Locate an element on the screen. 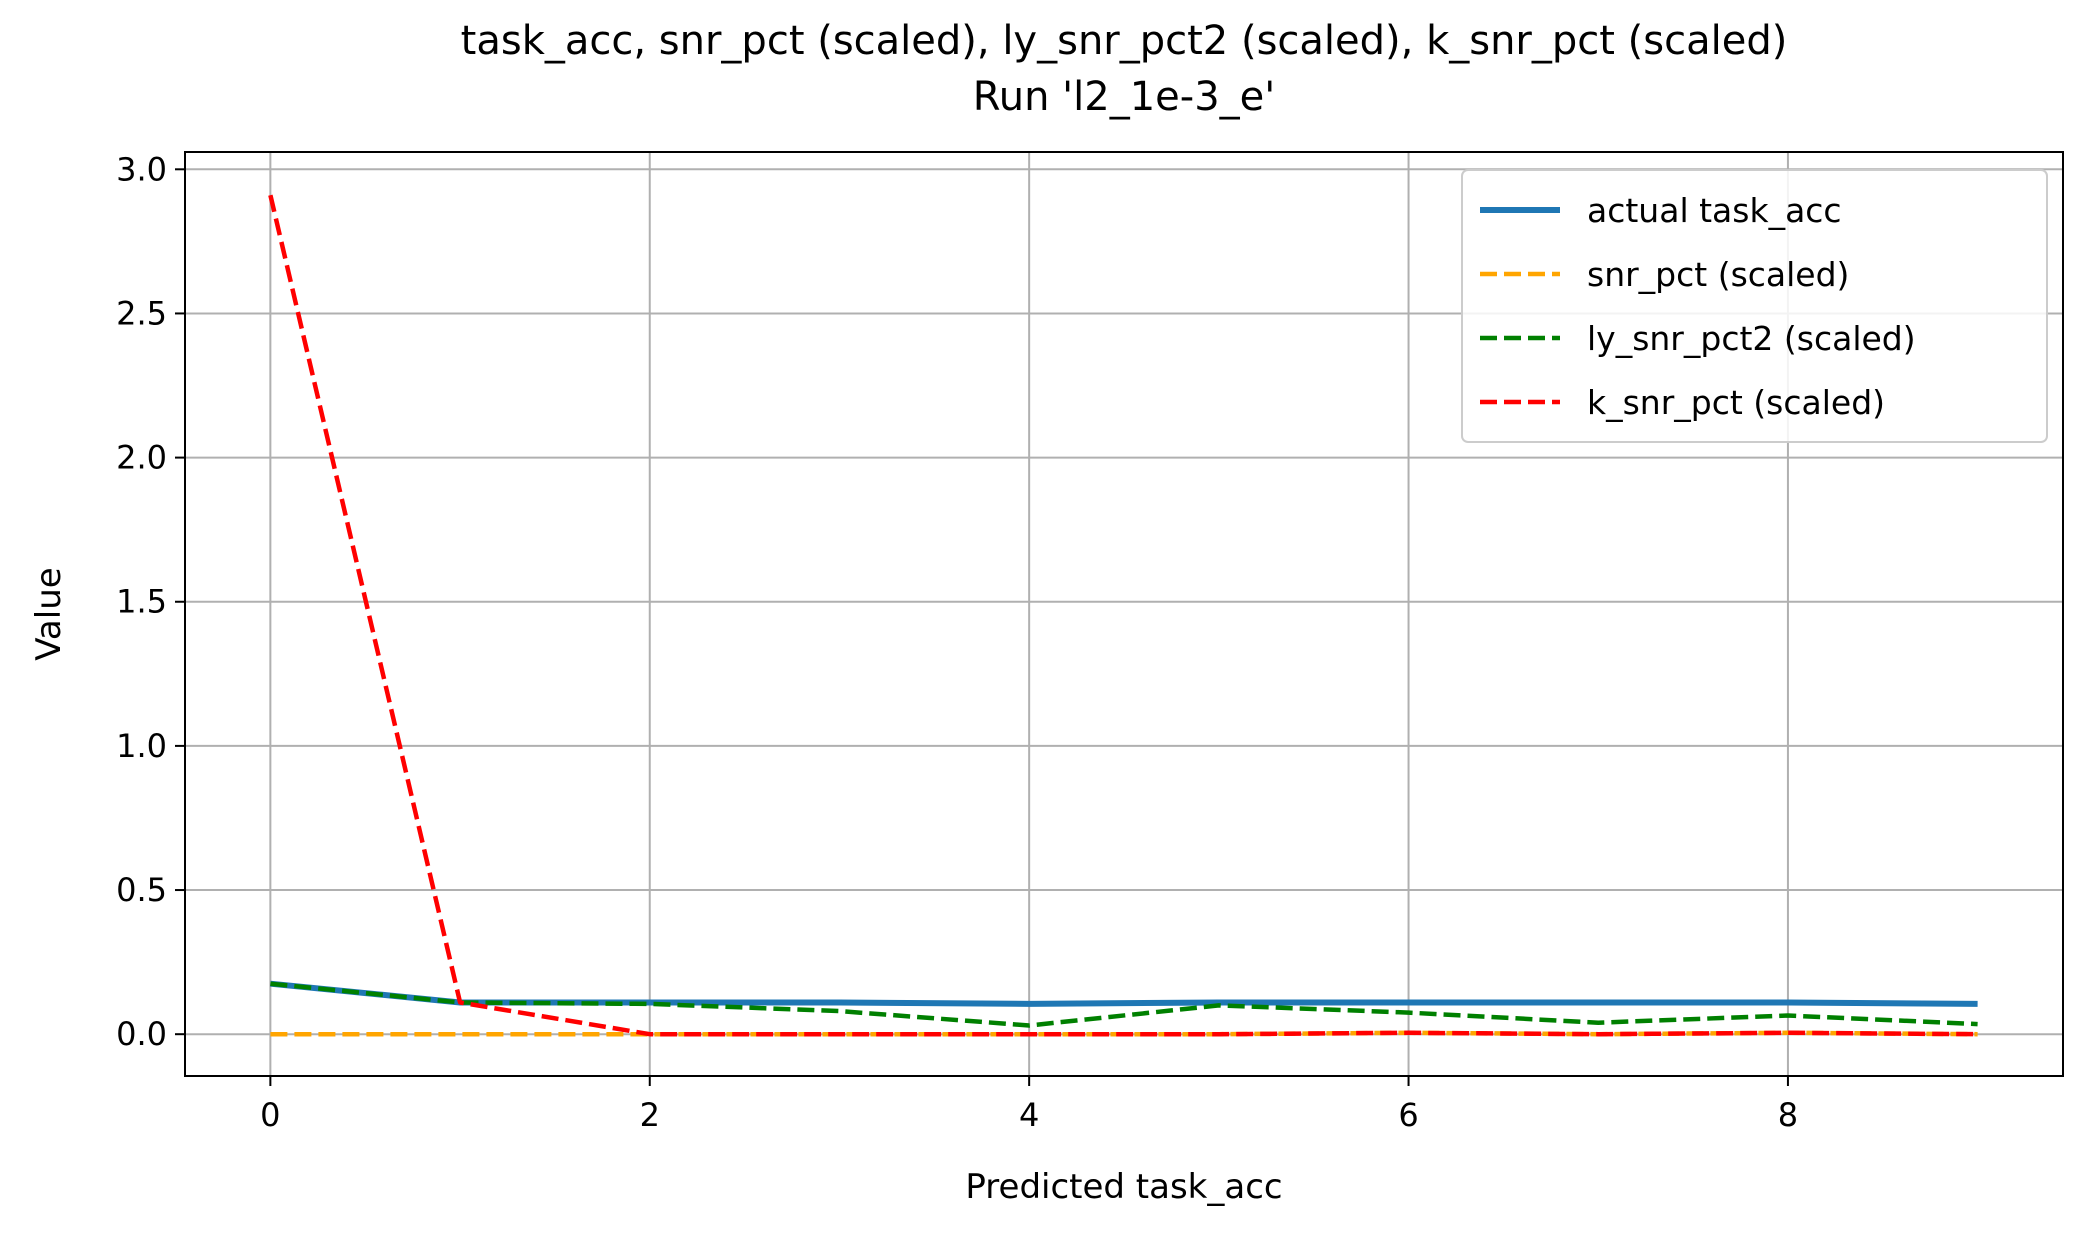  legend-label: actual task_acc is located at coordinates (1714, 210).